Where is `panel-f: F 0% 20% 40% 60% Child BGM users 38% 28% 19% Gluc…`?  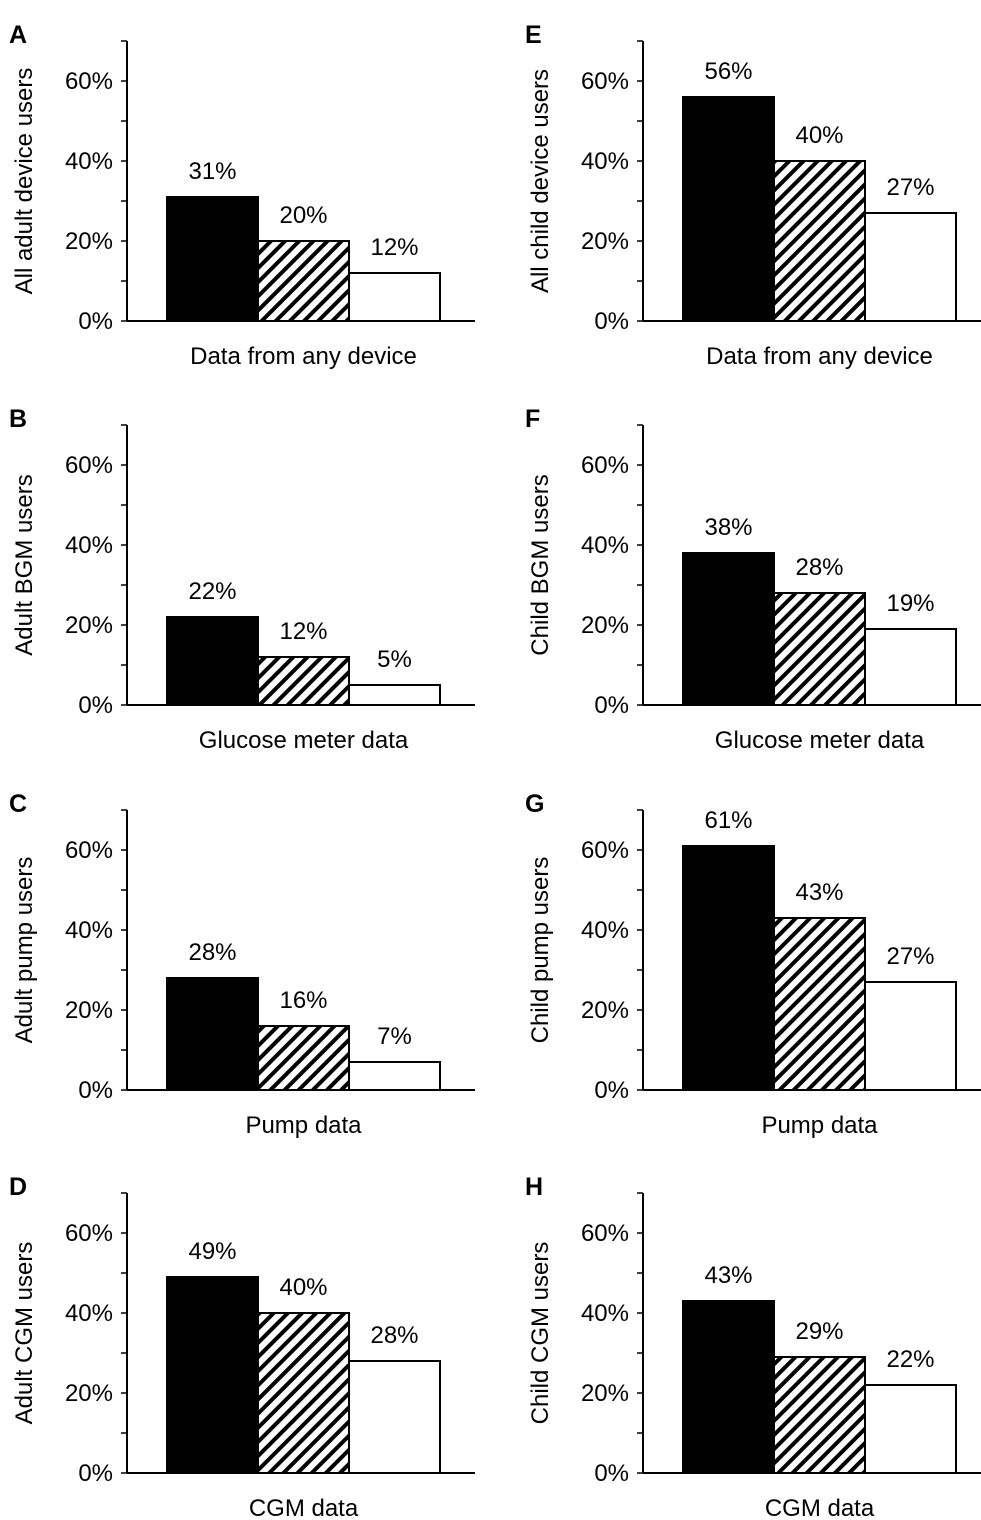
panel-f: F 0% 20% 40% 60% Child BGM users 38% 28% 19% Gluc… is located at coordinates (753, 579).